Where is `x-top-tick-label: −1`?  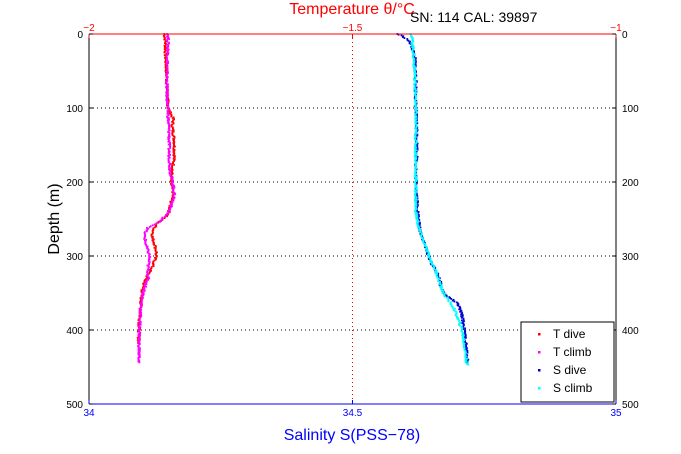
x-top-tick-label: −1 is located at coordinates (616, 28).